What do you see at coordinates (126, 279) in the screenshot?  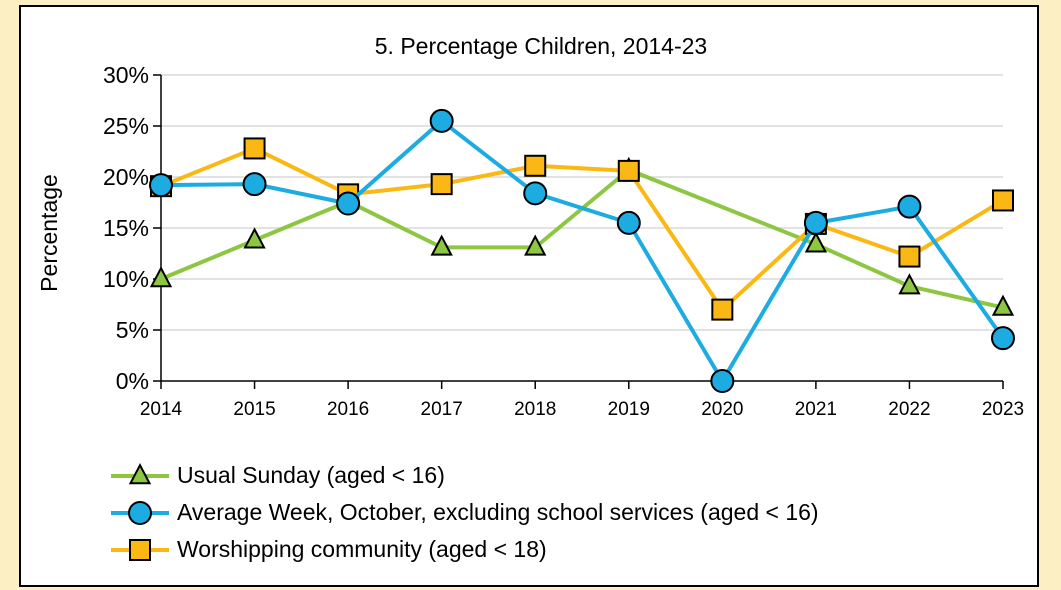 I see `y-tick-label: 10%` at bounding box center [126, 279].